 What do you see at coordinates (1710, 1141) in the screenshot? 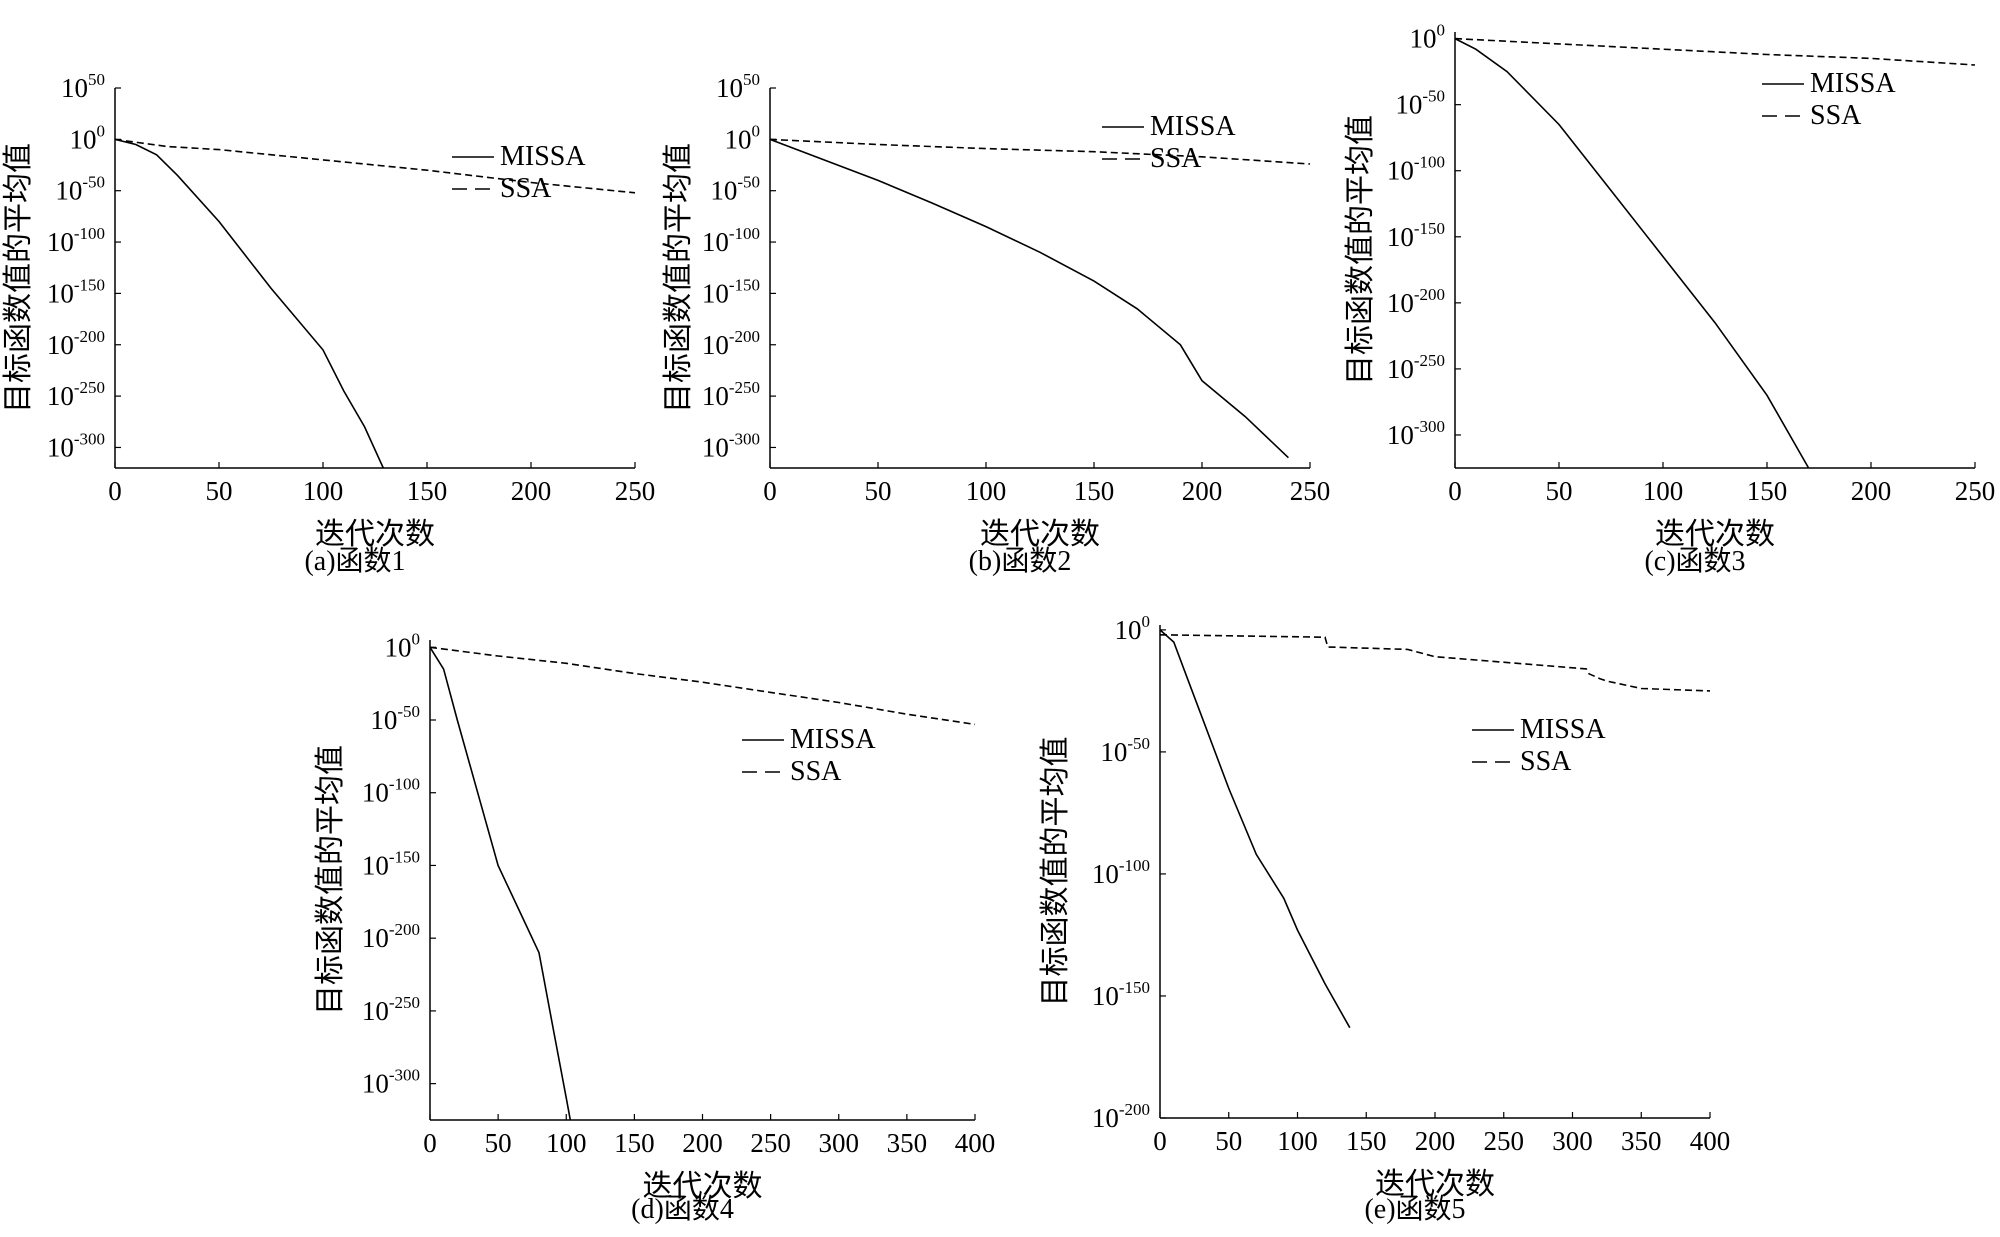
I see `x-tick-label: 400` at bounding box center [1710, 1141].